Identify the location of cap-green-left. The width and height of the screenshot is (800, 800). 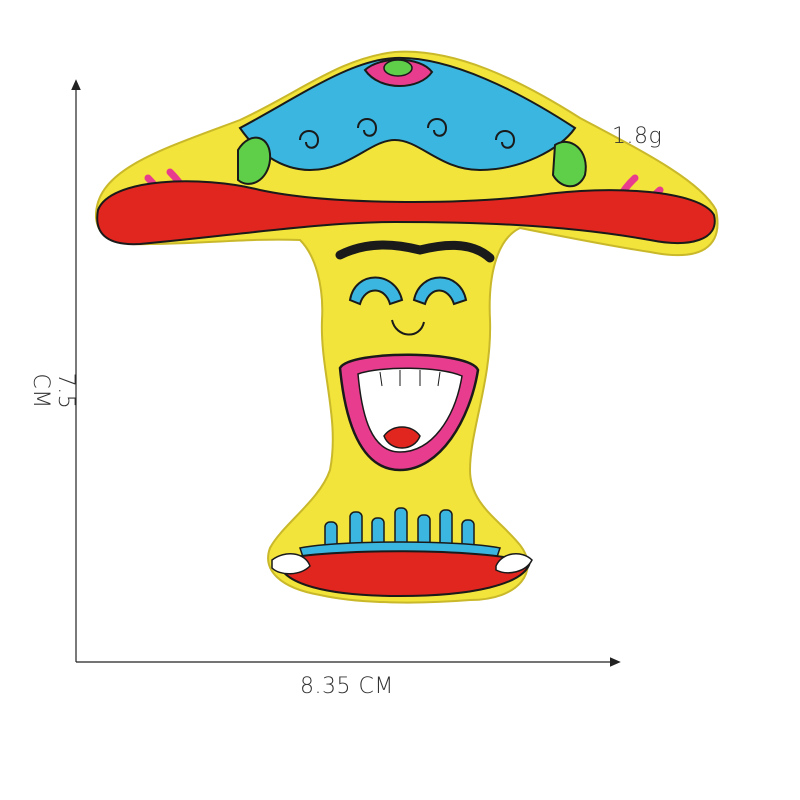
(254, 160).